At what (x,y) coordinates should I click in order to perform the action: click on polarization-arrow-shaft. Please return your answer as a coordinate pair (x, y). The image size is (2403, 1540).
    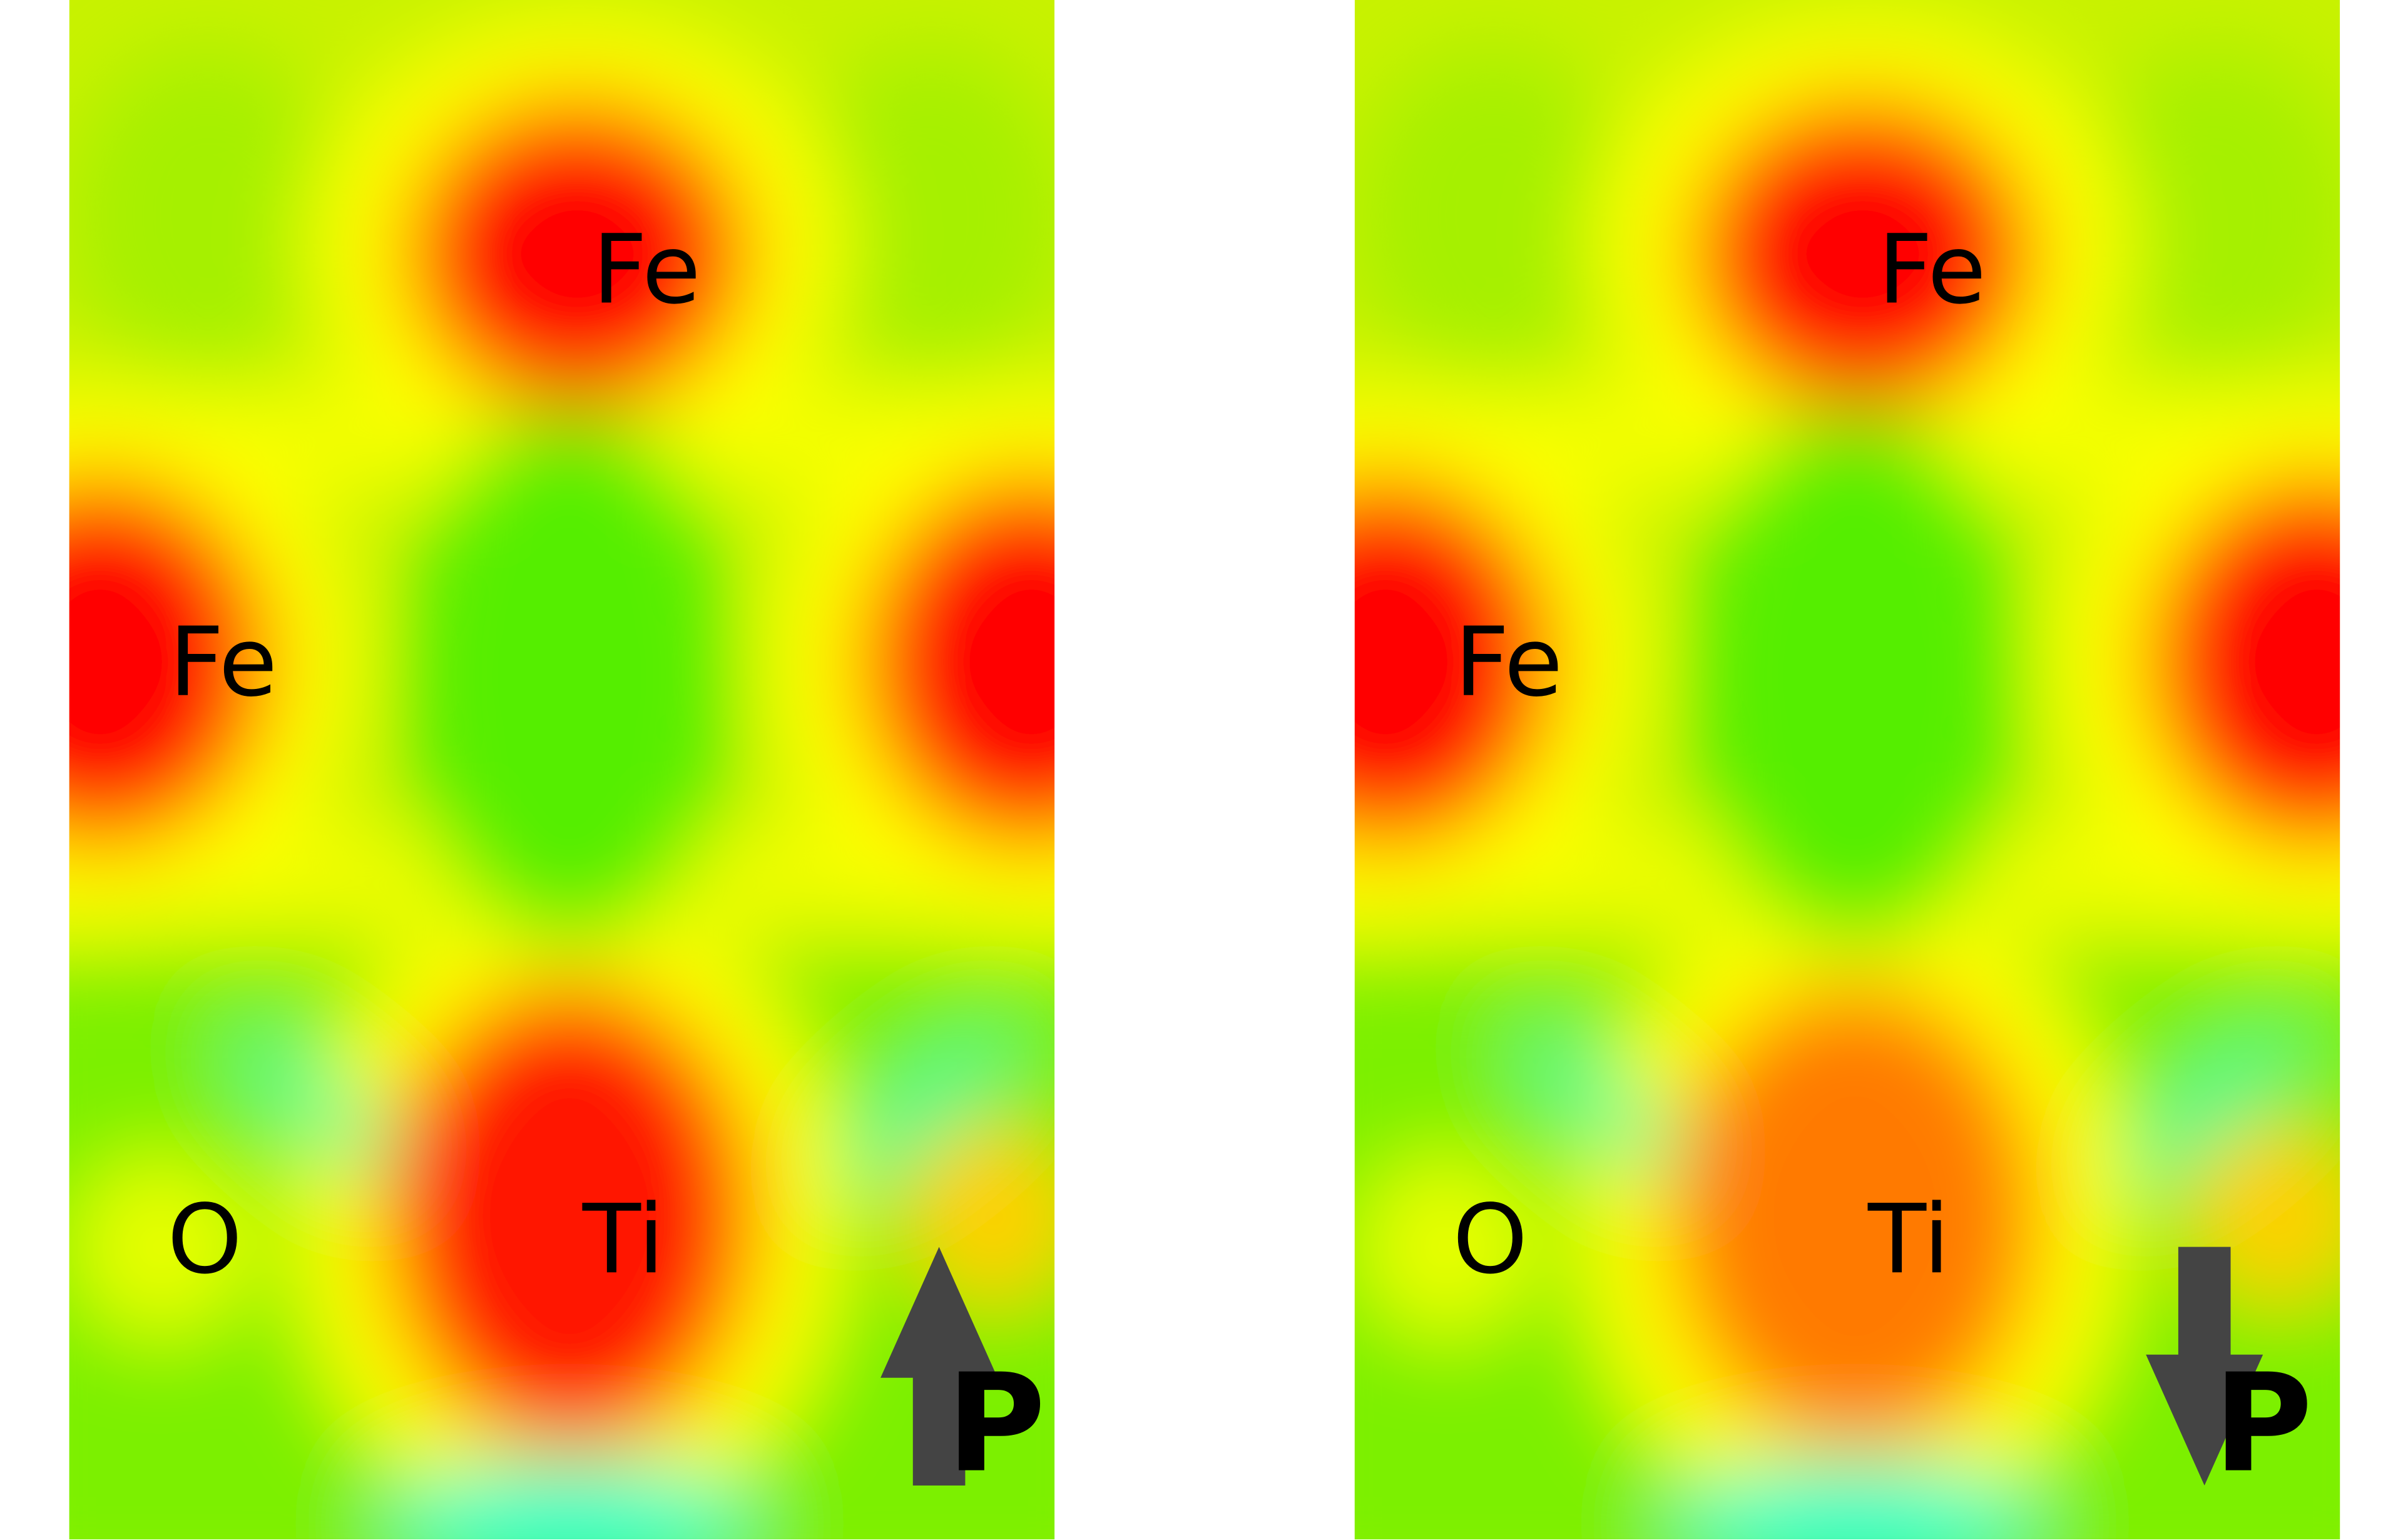
    Looking at the image, I should click on (2204, 1308).